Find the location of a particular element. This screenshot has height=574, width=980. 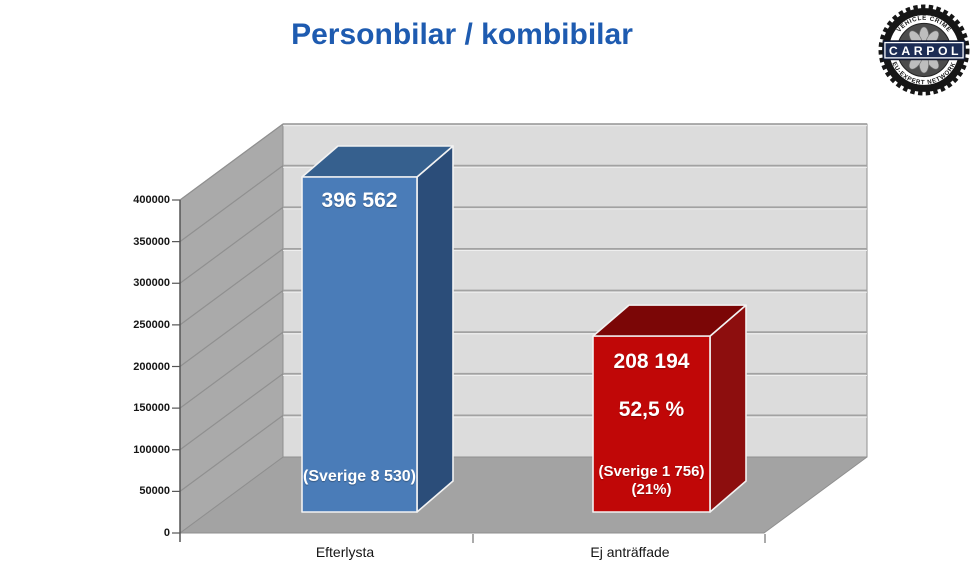

logo-name-band-border is located at coordinates (924, 50).